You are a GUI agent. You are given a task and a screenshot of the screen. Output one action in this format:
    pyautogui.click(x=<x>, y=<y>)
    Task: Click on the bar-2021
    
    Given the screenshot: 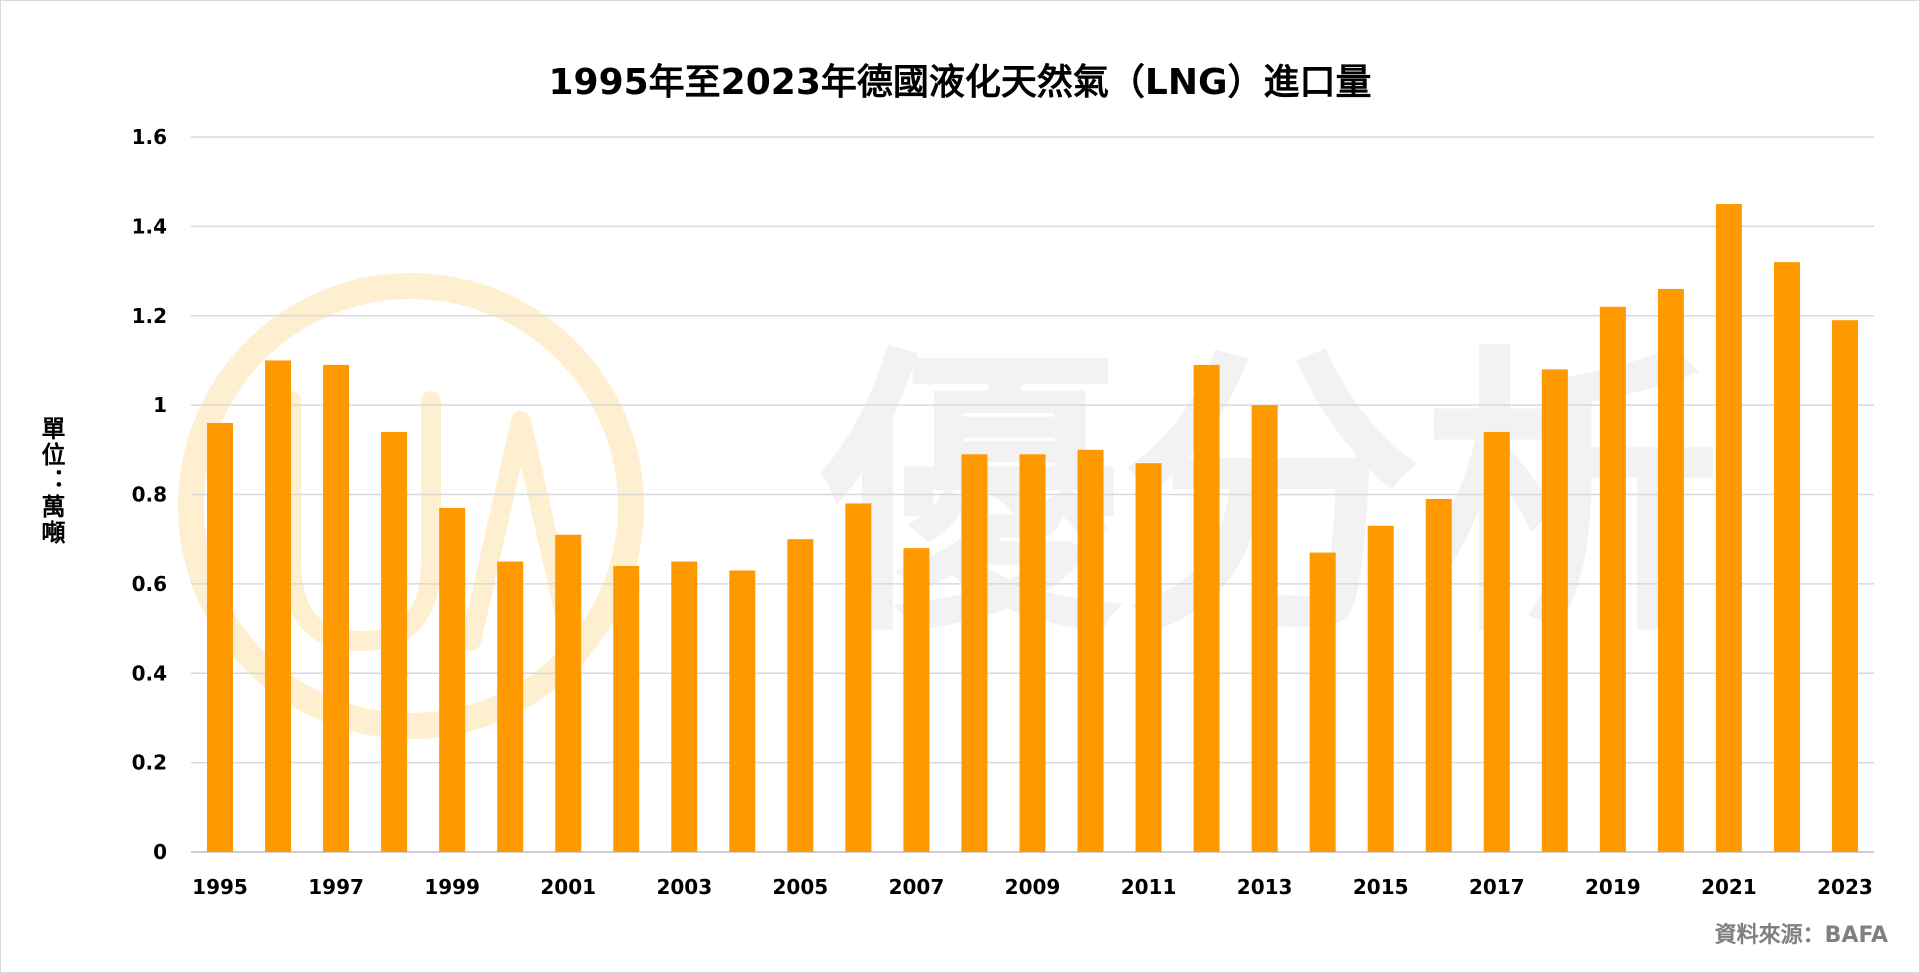 What is the action you would take?
    pyautogui.click(x=1728, y=528)
    